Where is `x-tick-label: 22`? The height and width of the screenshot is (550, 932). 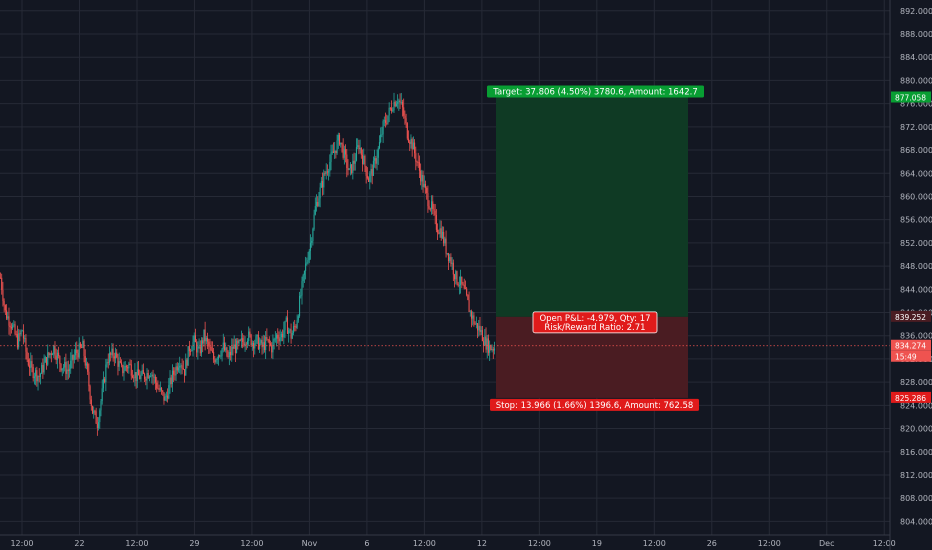
x-tick-label: 22 is located at coordinates (79, 543).